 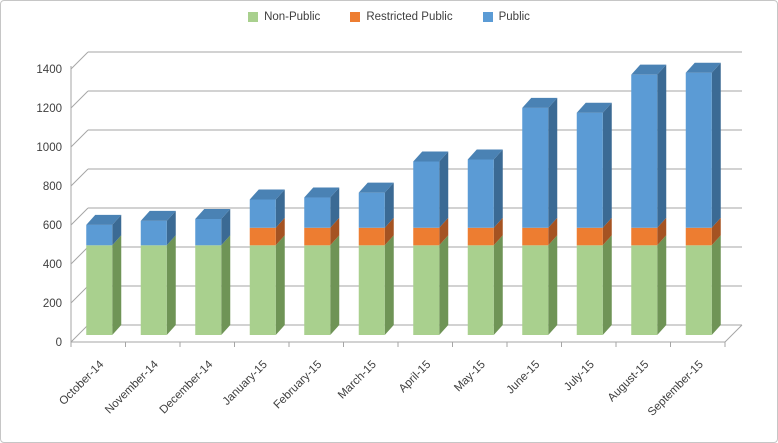 What do you see at coordinates (514, 17) in the screenshot?
I see `legend-label: Public` at bounding box center [514, 17].